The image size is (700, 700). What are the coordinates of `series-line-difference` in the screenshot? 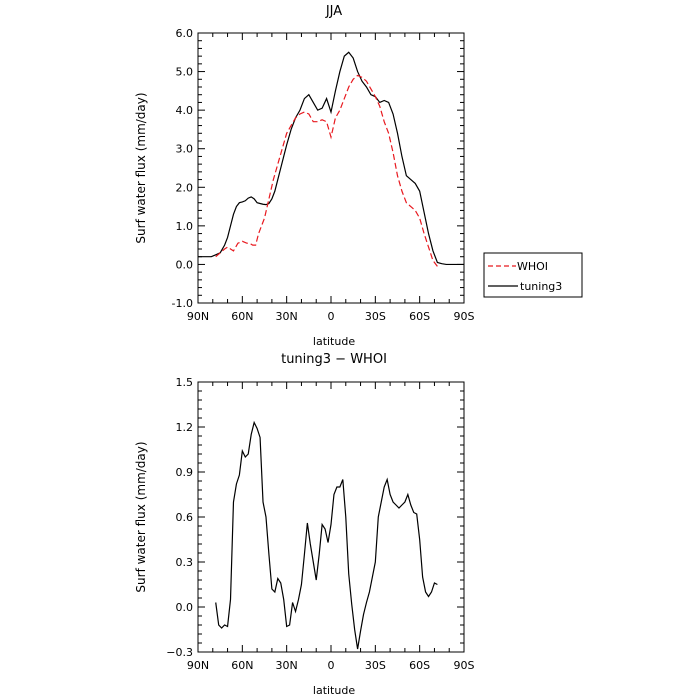 It's located at (326, 535).